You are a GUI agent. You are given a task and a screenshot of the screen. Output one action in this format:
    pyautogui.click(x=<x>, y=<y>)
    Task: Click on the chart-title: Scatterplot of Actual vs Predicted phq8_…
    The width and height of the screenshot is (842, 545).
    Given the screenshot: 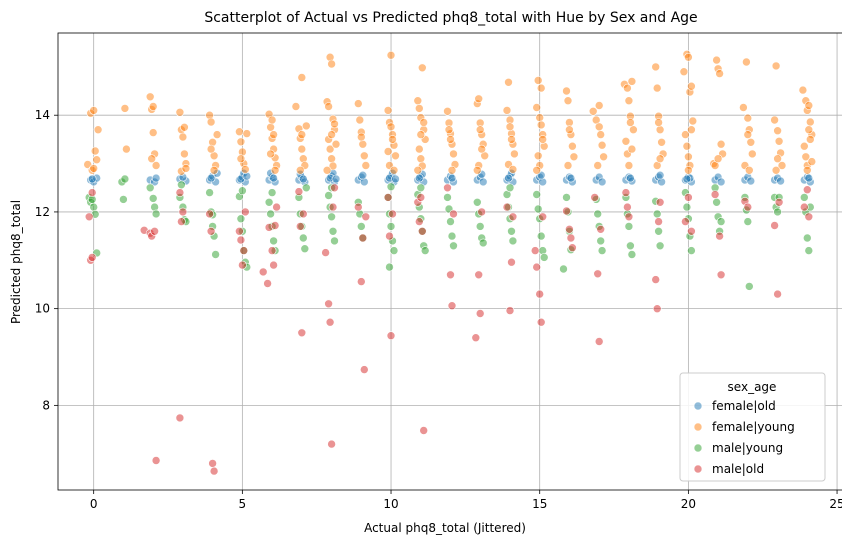 What is the action you would take?
    pyautogui.click(x=450, y=18)
    